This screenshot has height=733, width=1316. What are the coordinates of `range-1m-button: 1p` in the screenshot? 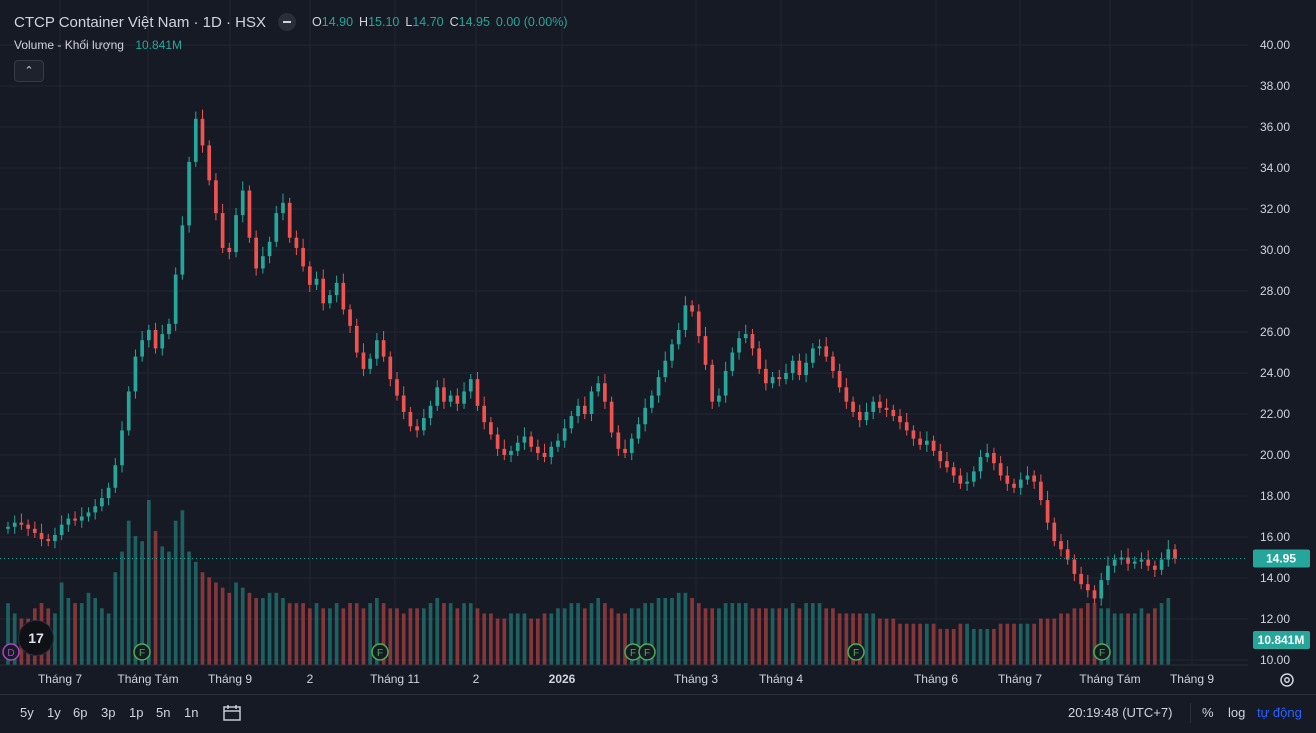 It's located at (136, 712).